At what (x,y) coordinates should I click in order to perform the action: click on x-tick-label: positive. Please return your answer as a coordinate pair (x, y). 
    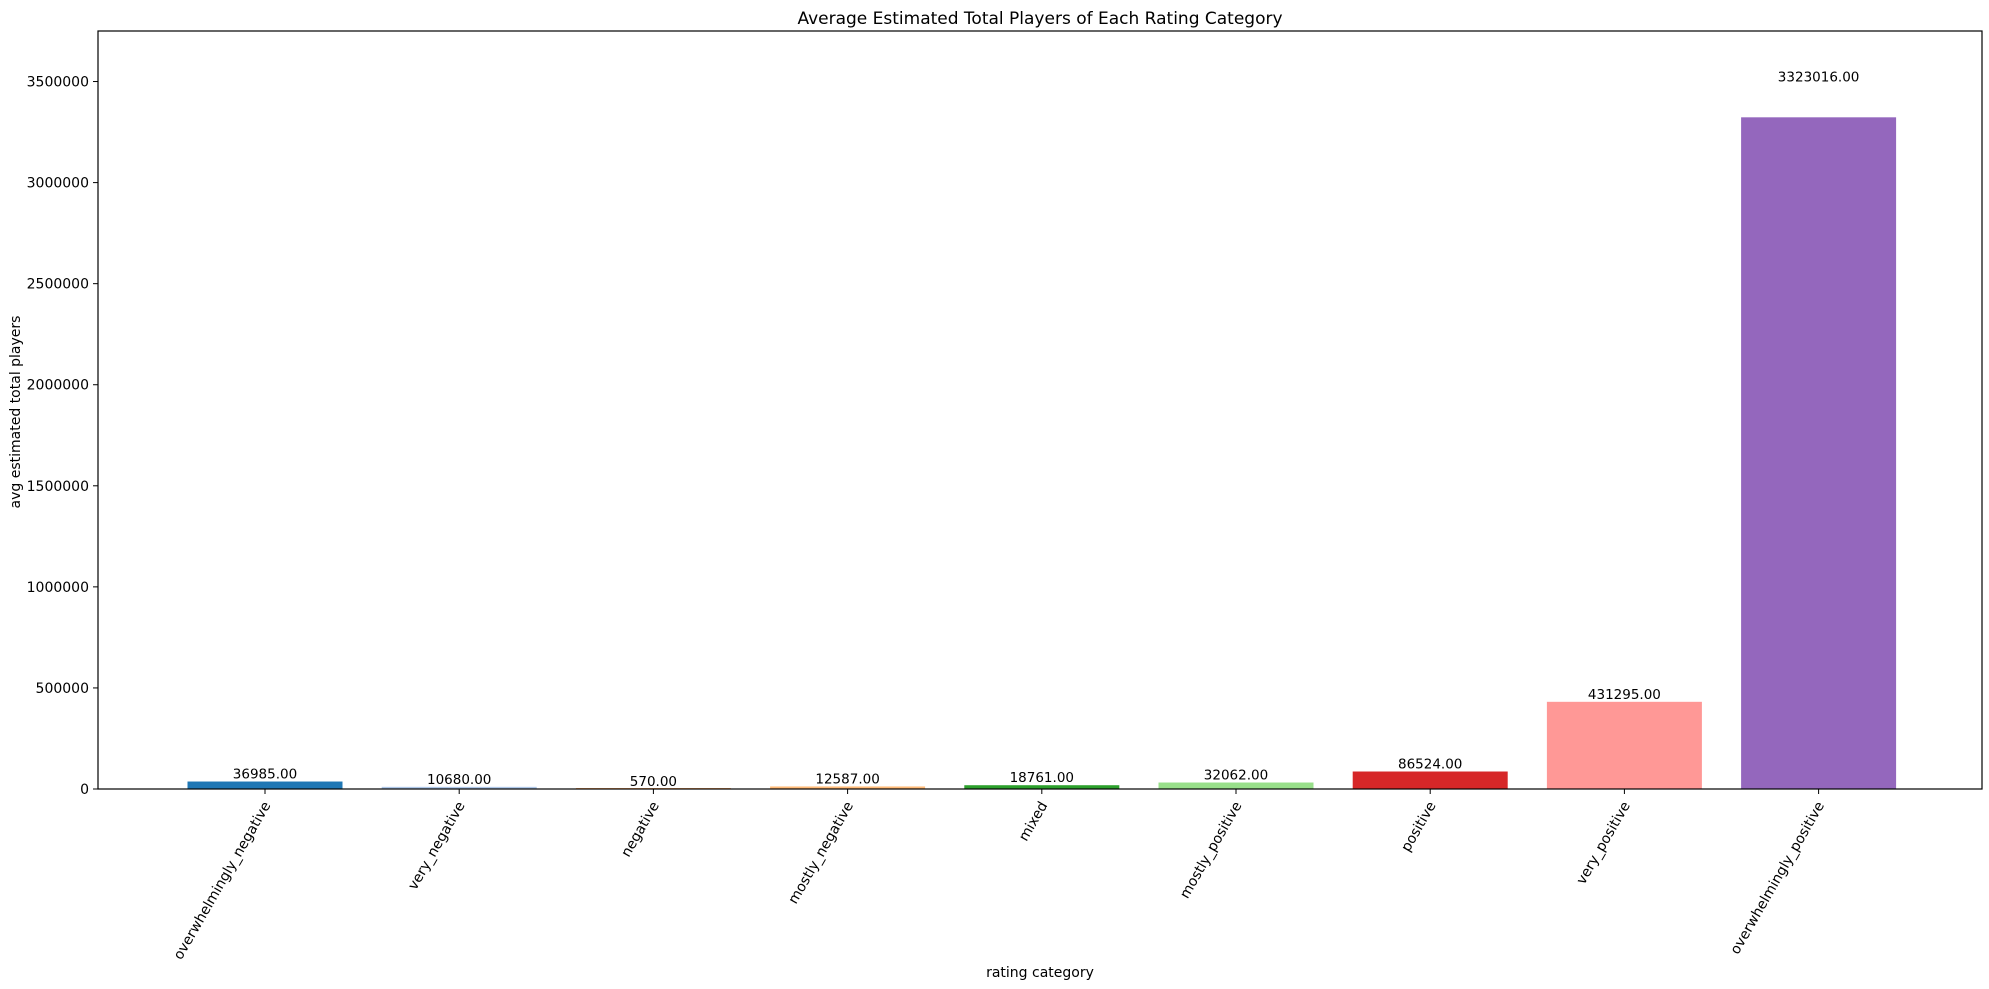
    Looking at the image, I should click on (1418, 827).